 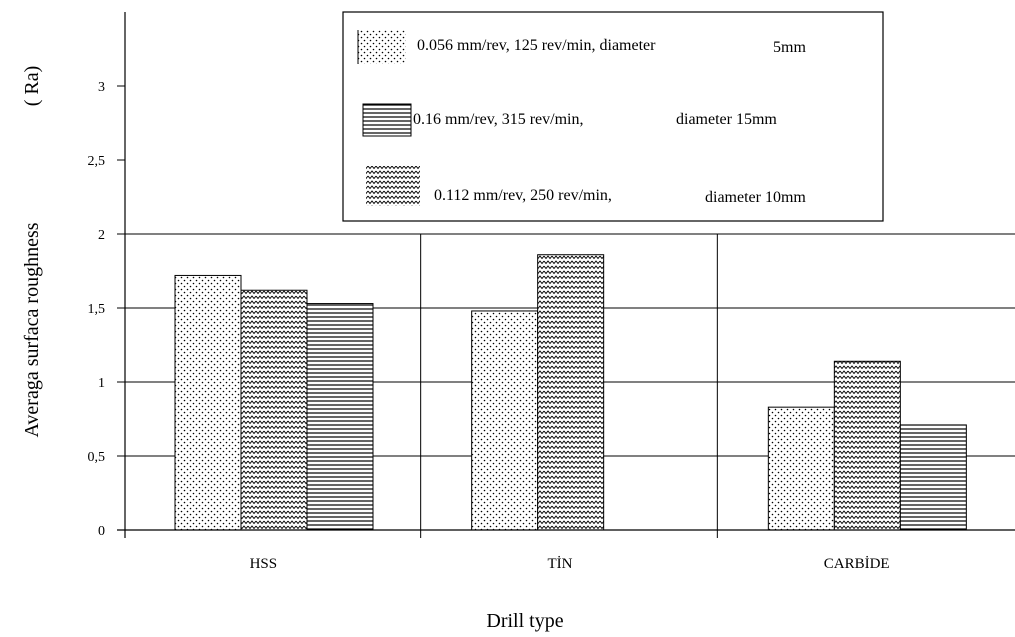 I want to click on y-tick-label: 1,5, so click(x=97, y=309).